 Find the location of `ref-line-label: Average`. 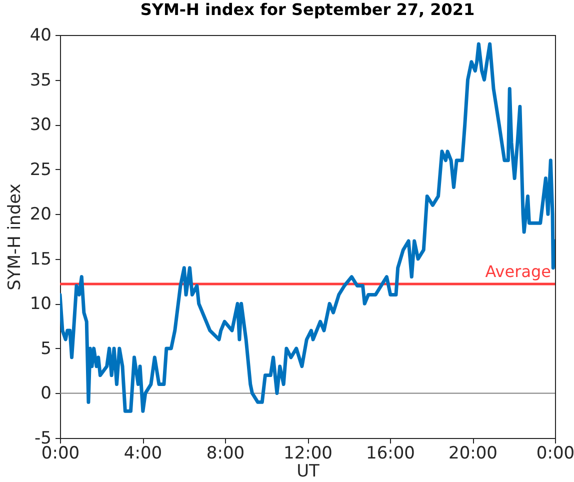

ref-line-label: Average is located at coordinates (518, 271).